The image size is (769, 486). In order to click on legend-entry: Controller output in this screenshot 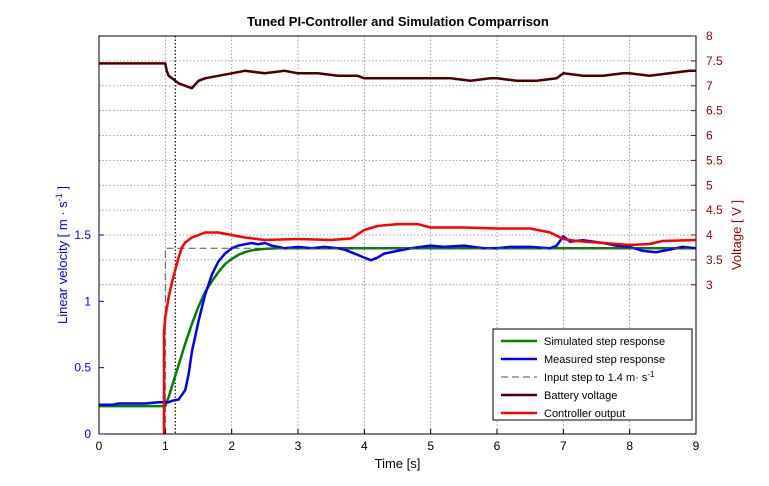, I will do `click(584, 414)`.